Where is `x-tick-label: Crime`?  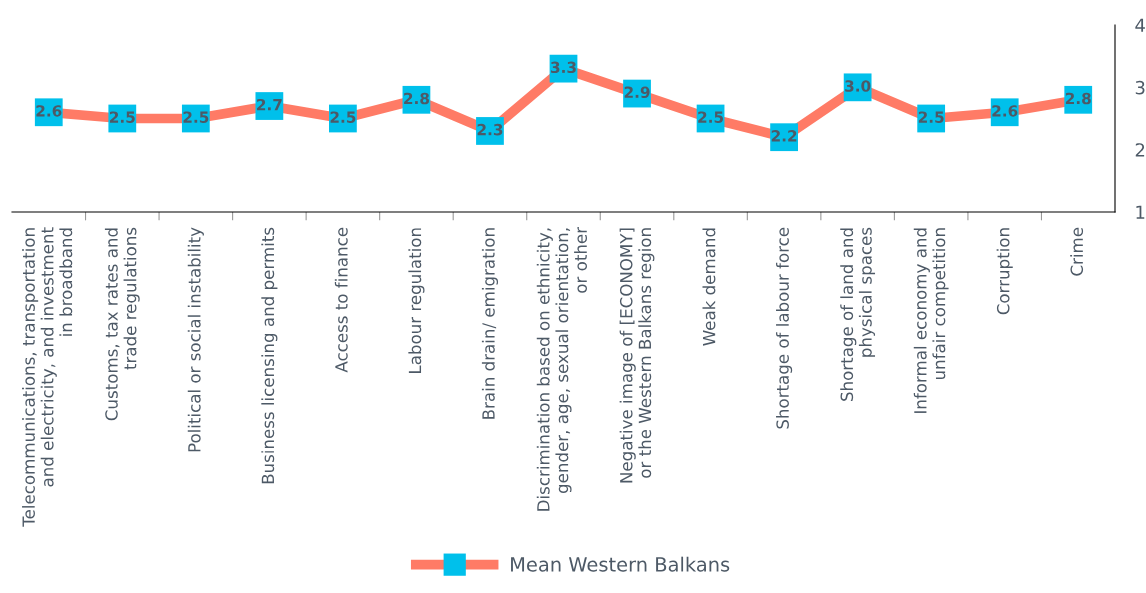
x-tick-label: Crime is located at coordinates (1077, 251).